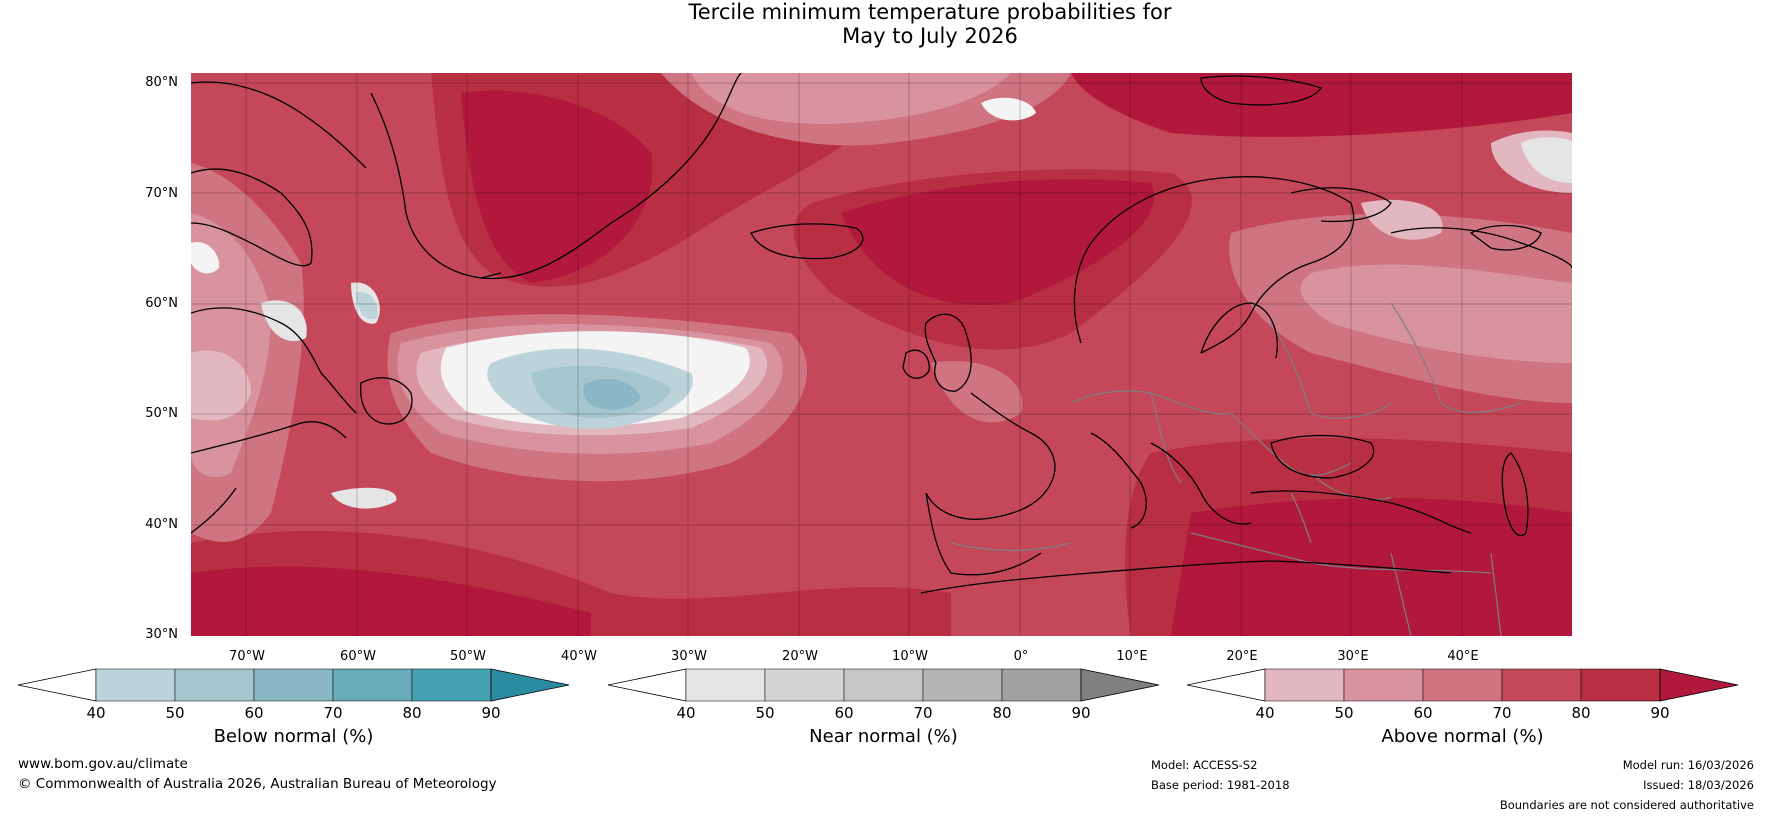  I want to click on lon-label-20w: 20°W, so click(800, 656).